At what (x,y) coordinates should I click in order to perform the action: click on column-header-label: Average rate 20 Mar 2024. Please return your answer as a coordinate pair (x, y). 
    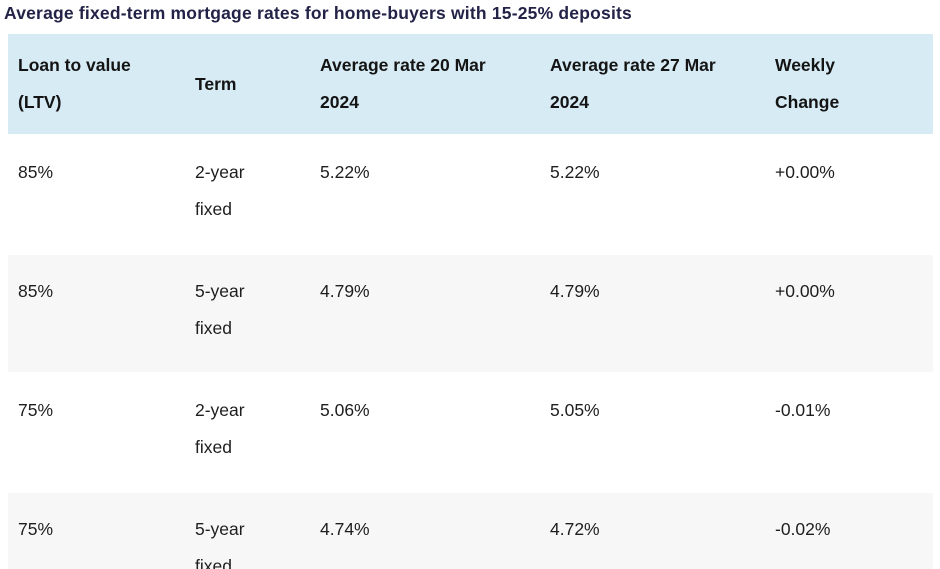
    Looking at the image, I should click on (403, 83).